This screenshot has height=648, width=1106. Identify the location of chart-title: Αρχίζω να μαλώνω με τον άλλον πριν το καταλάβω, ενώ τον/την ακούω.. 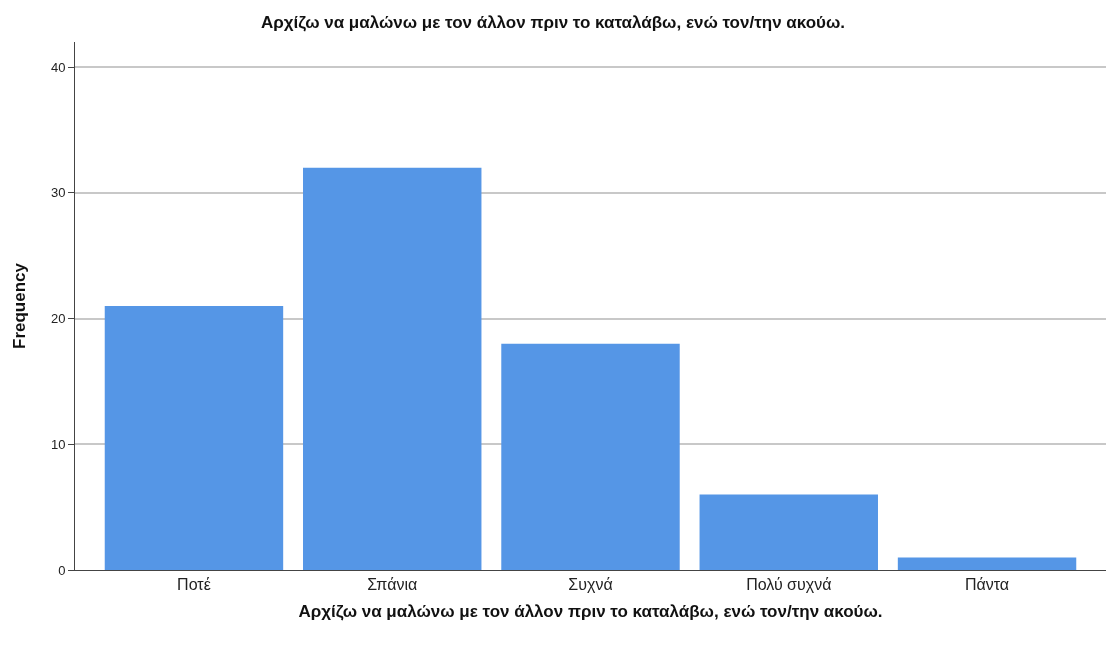
(553, 23).